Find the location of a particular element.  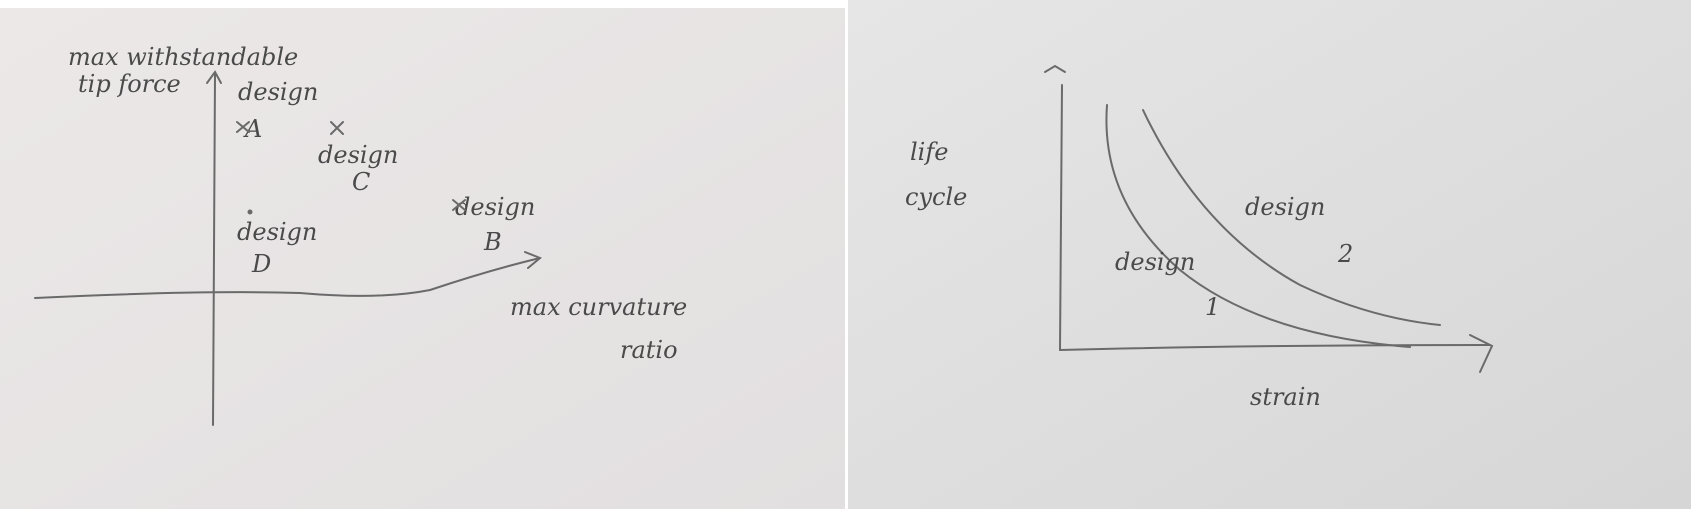

x-label: max curvature is located at coordinates (598, 307).